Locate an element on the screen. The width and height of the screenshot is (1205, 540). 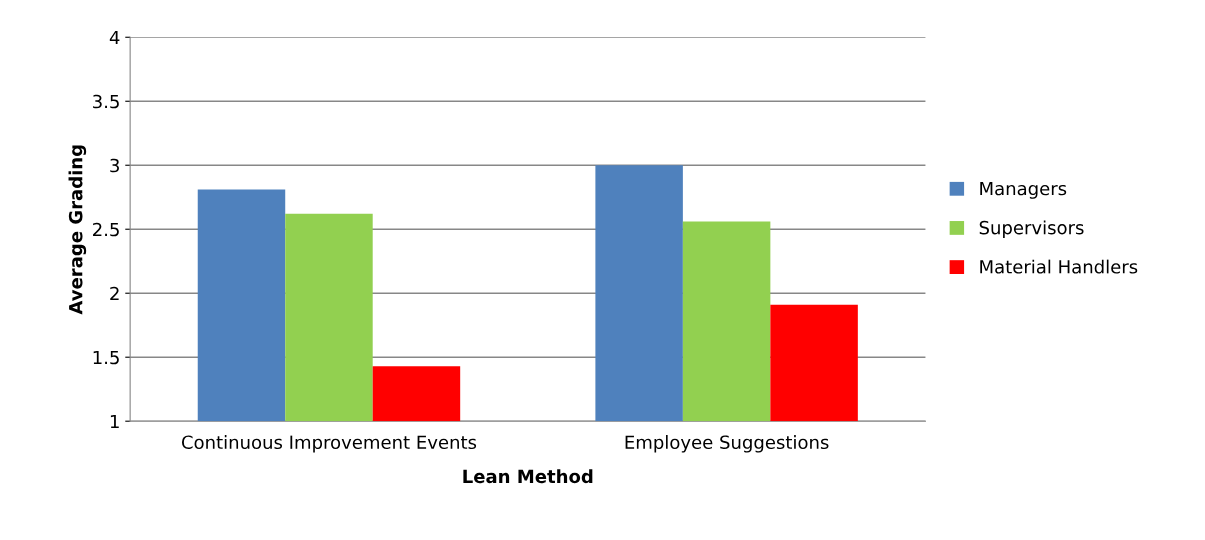
x-axis-title: Lean Method is located at coordinates (528, 476).